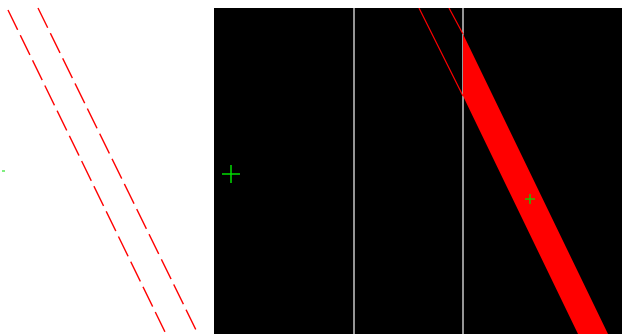 This screenshot has width=622, height=334. I want to click on crosshair-small-icon, so click(530, 199).